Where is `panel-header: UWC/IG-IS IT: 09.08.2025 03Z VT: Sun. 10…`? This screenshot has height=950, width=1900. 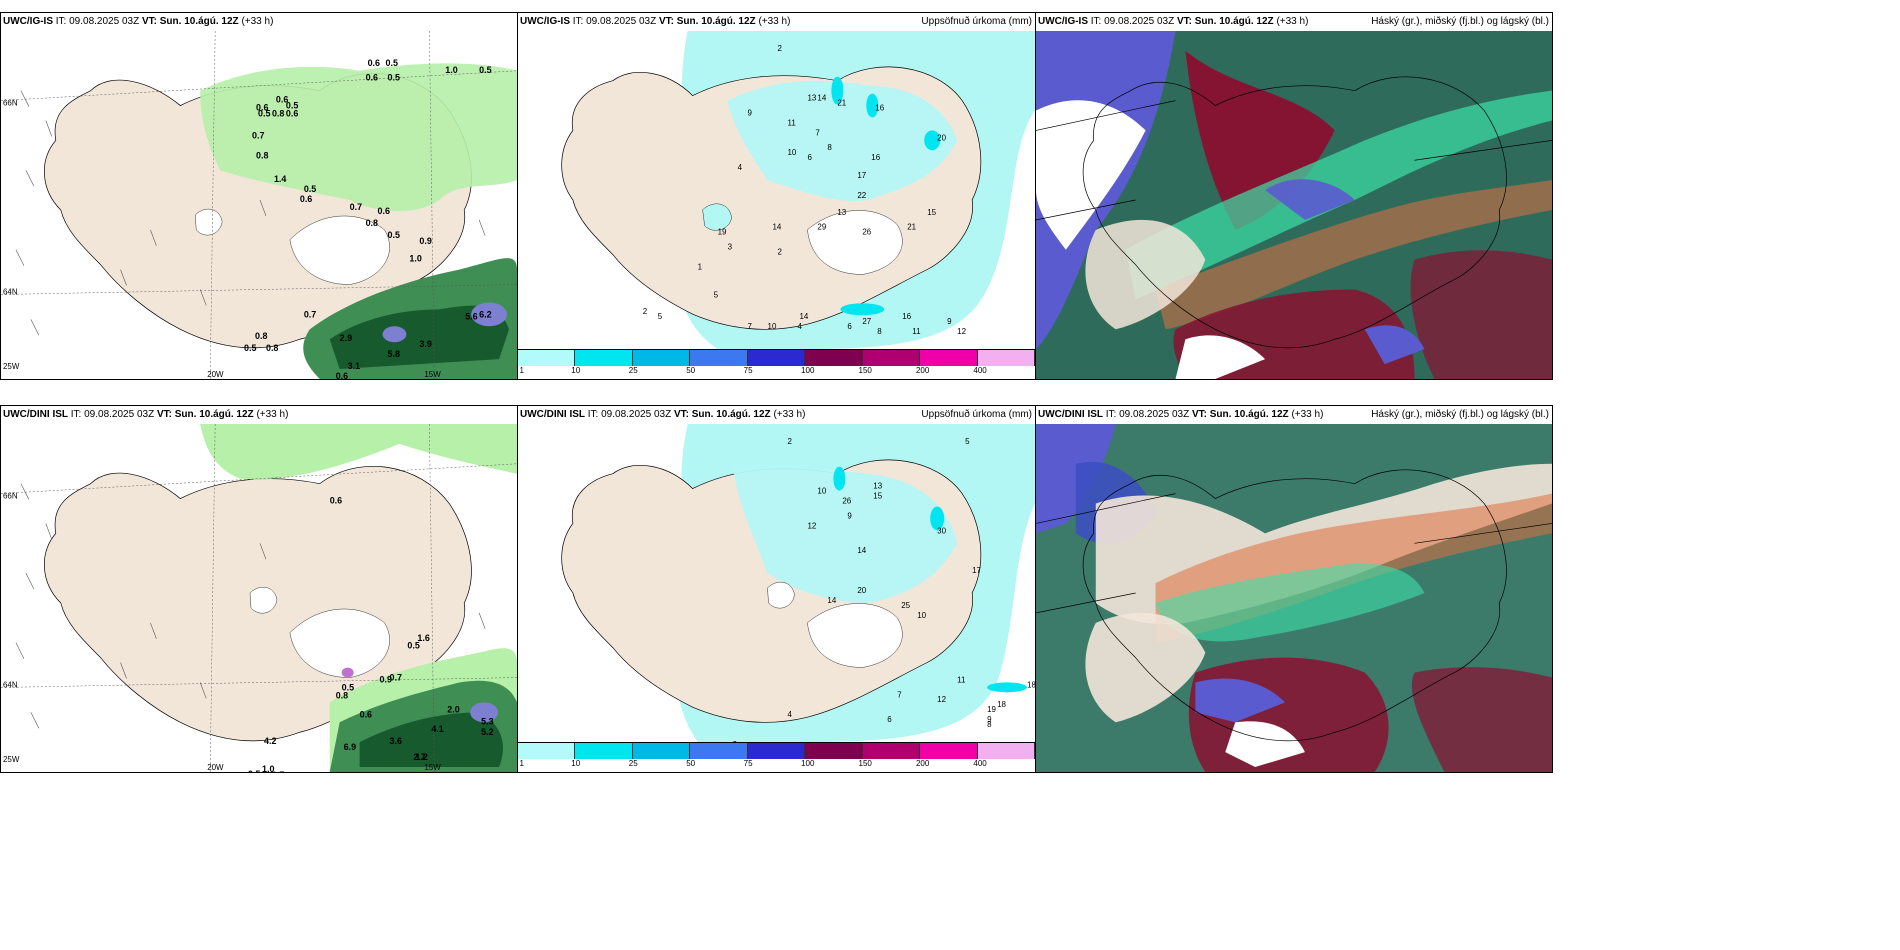 panel-header: UWC/IG-IS IT: 09.08.2025 03Z VT: Sun. 10… is located at coordinates (1294, 22).